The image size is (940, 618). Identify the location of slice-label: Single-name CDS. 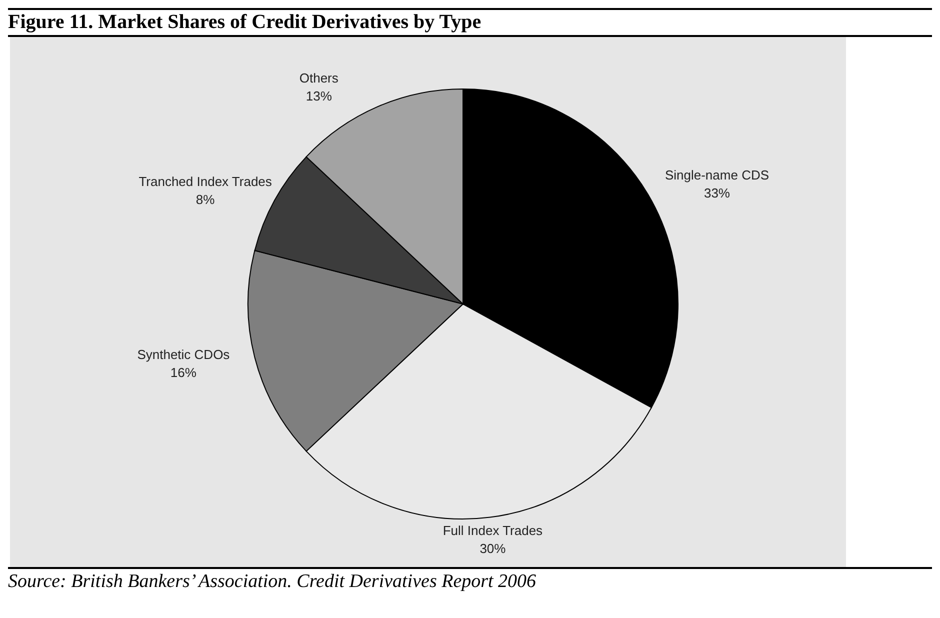
(717, 174).